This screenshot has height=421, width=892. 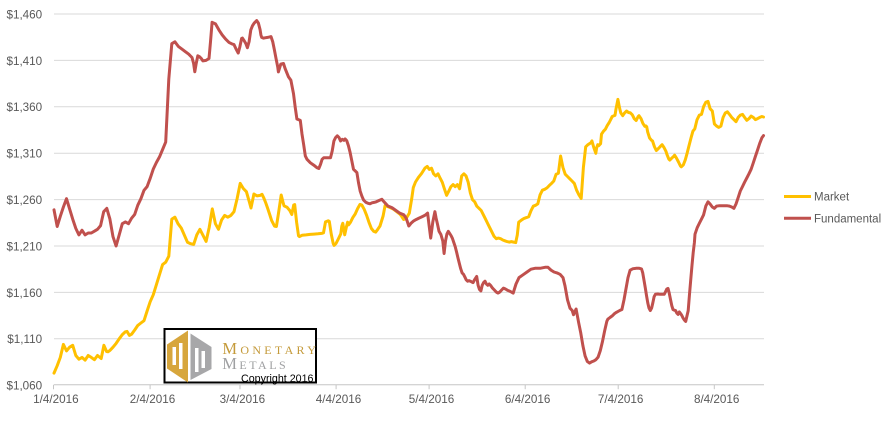 I want to click on svg-text: $1,260, so click(x=24, y=200).